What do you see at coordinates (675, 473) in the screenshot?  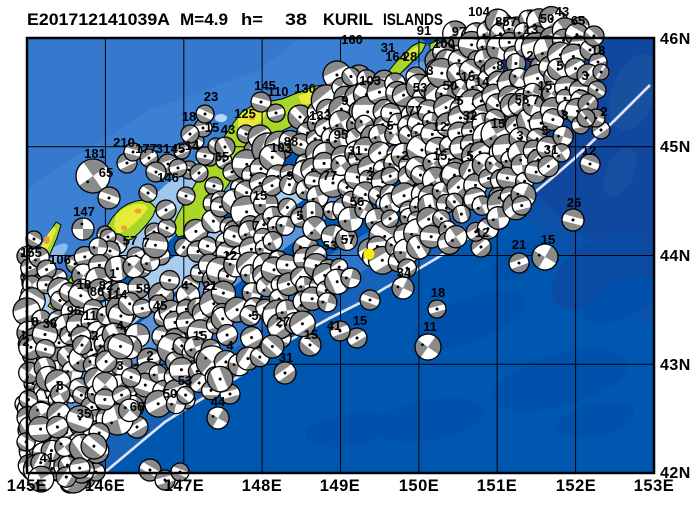 I see `svg-text: 42N` at bounding box center [675, 473].